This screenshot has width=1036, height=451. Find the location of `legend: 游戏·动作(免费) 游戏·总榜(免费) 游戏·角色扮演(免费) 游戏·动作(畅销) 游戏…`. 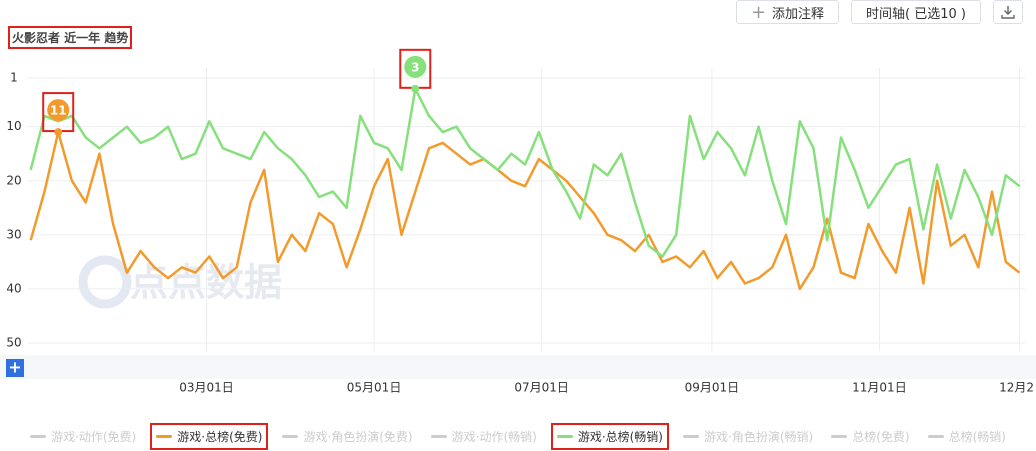

legend: 游戏·动作(免费) 游戏·总榜(免费) 游戏·角色扮演(免费) 游戏·动作(畅销) 游戏… is located at coordinates (518, 436).